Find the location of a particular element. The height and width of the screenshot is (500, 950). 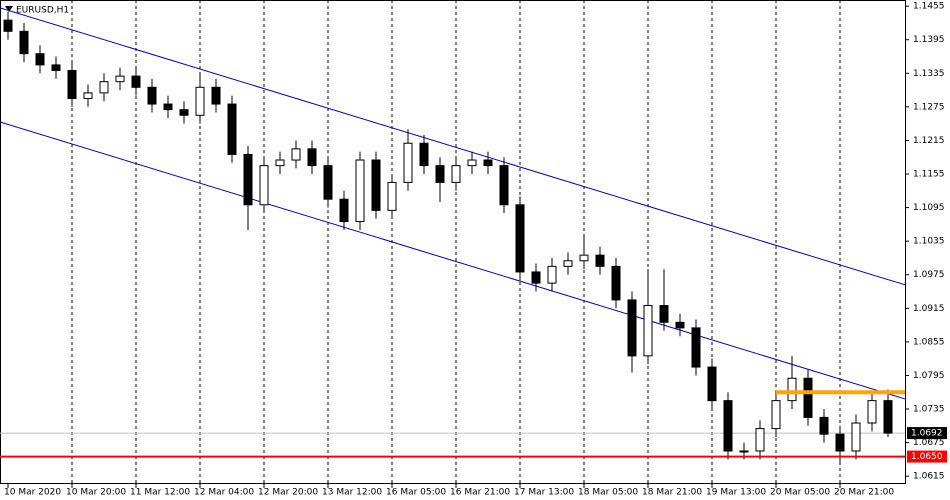

x-tick-label: 17 Mar 13:00 is located at coordinates (544, 493).